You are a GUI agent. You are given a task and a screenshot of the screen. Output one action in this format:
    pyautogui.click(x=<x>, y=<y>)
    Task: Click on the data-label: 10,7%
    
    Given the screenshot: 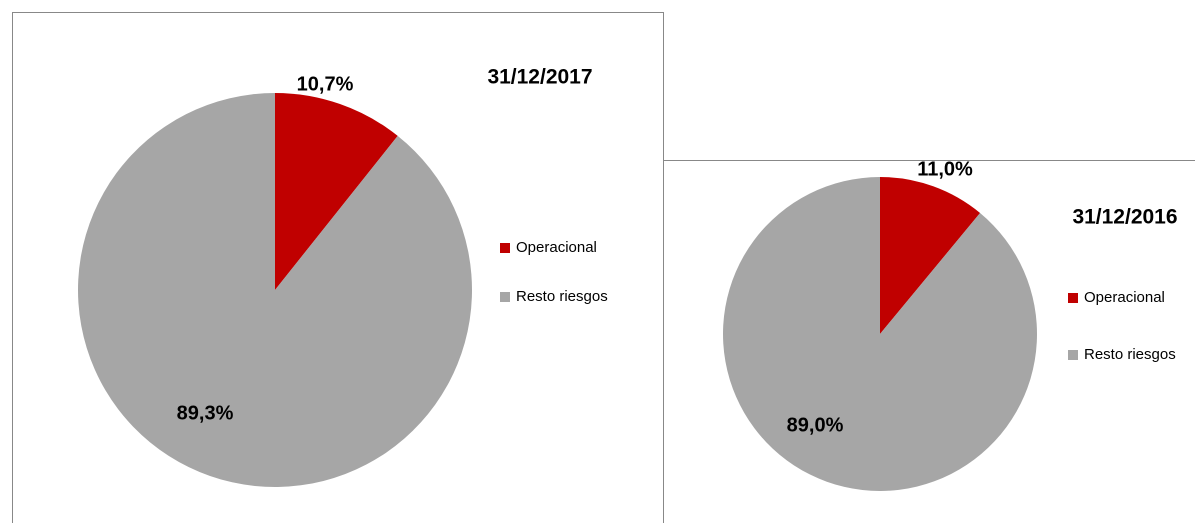 What is the action you would take?
    pyautogui.click(x=325, y=84)
    